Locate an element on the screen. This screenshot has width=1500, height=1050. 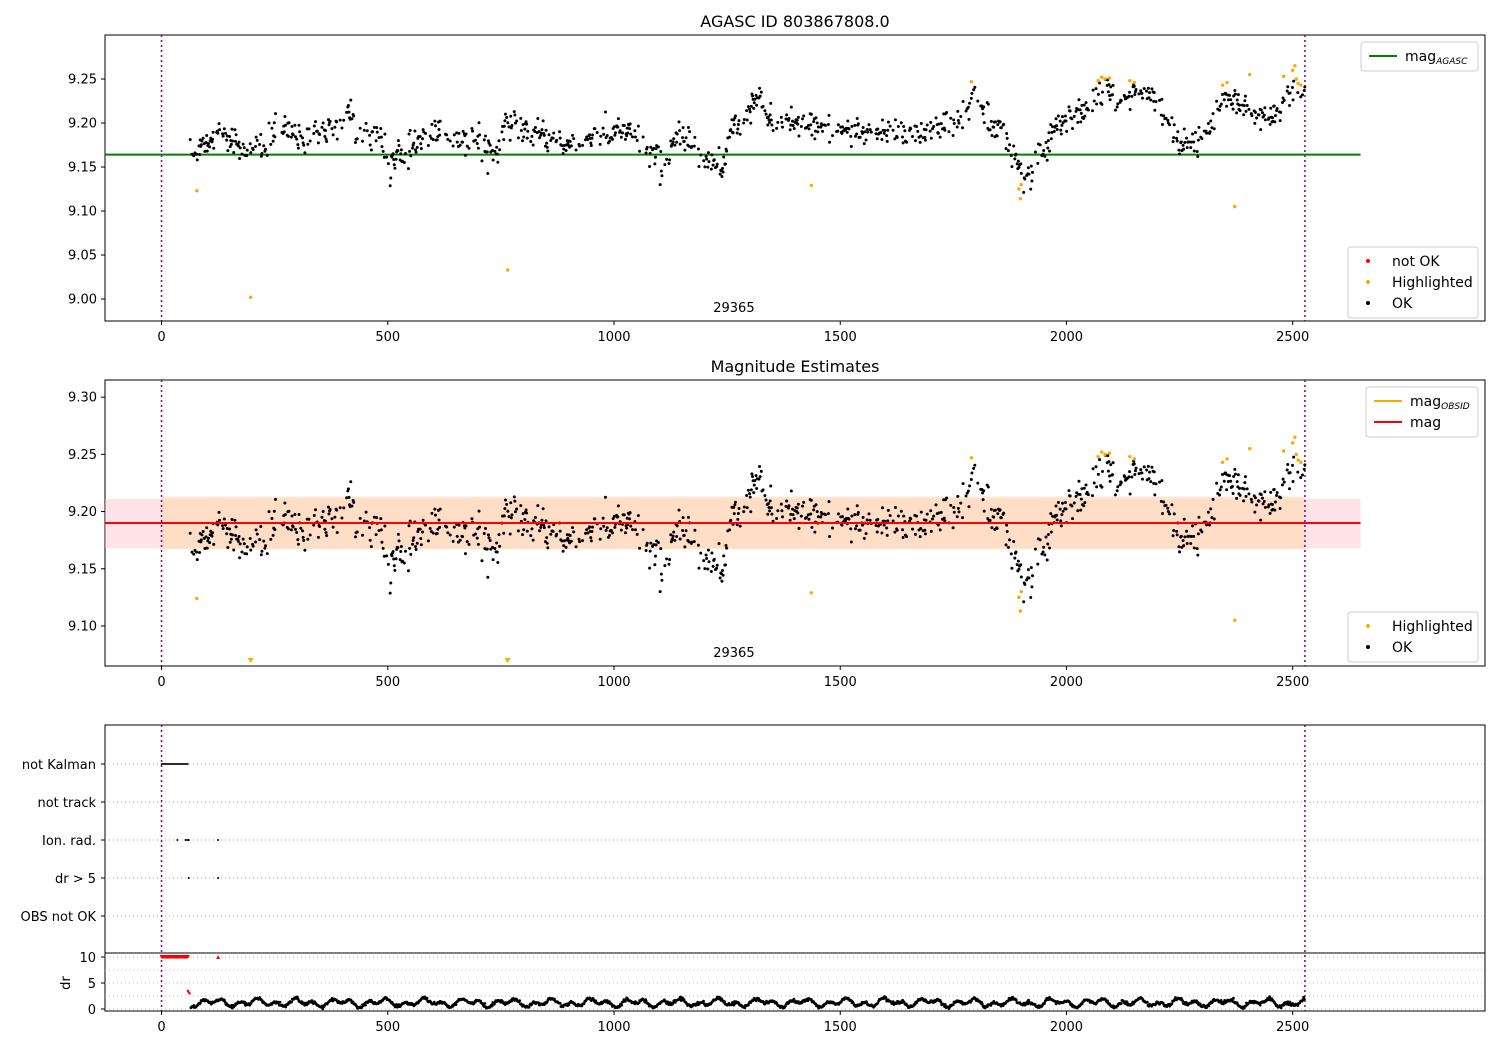
dr-tick-label: 10 is located at coordinates (87, 958).